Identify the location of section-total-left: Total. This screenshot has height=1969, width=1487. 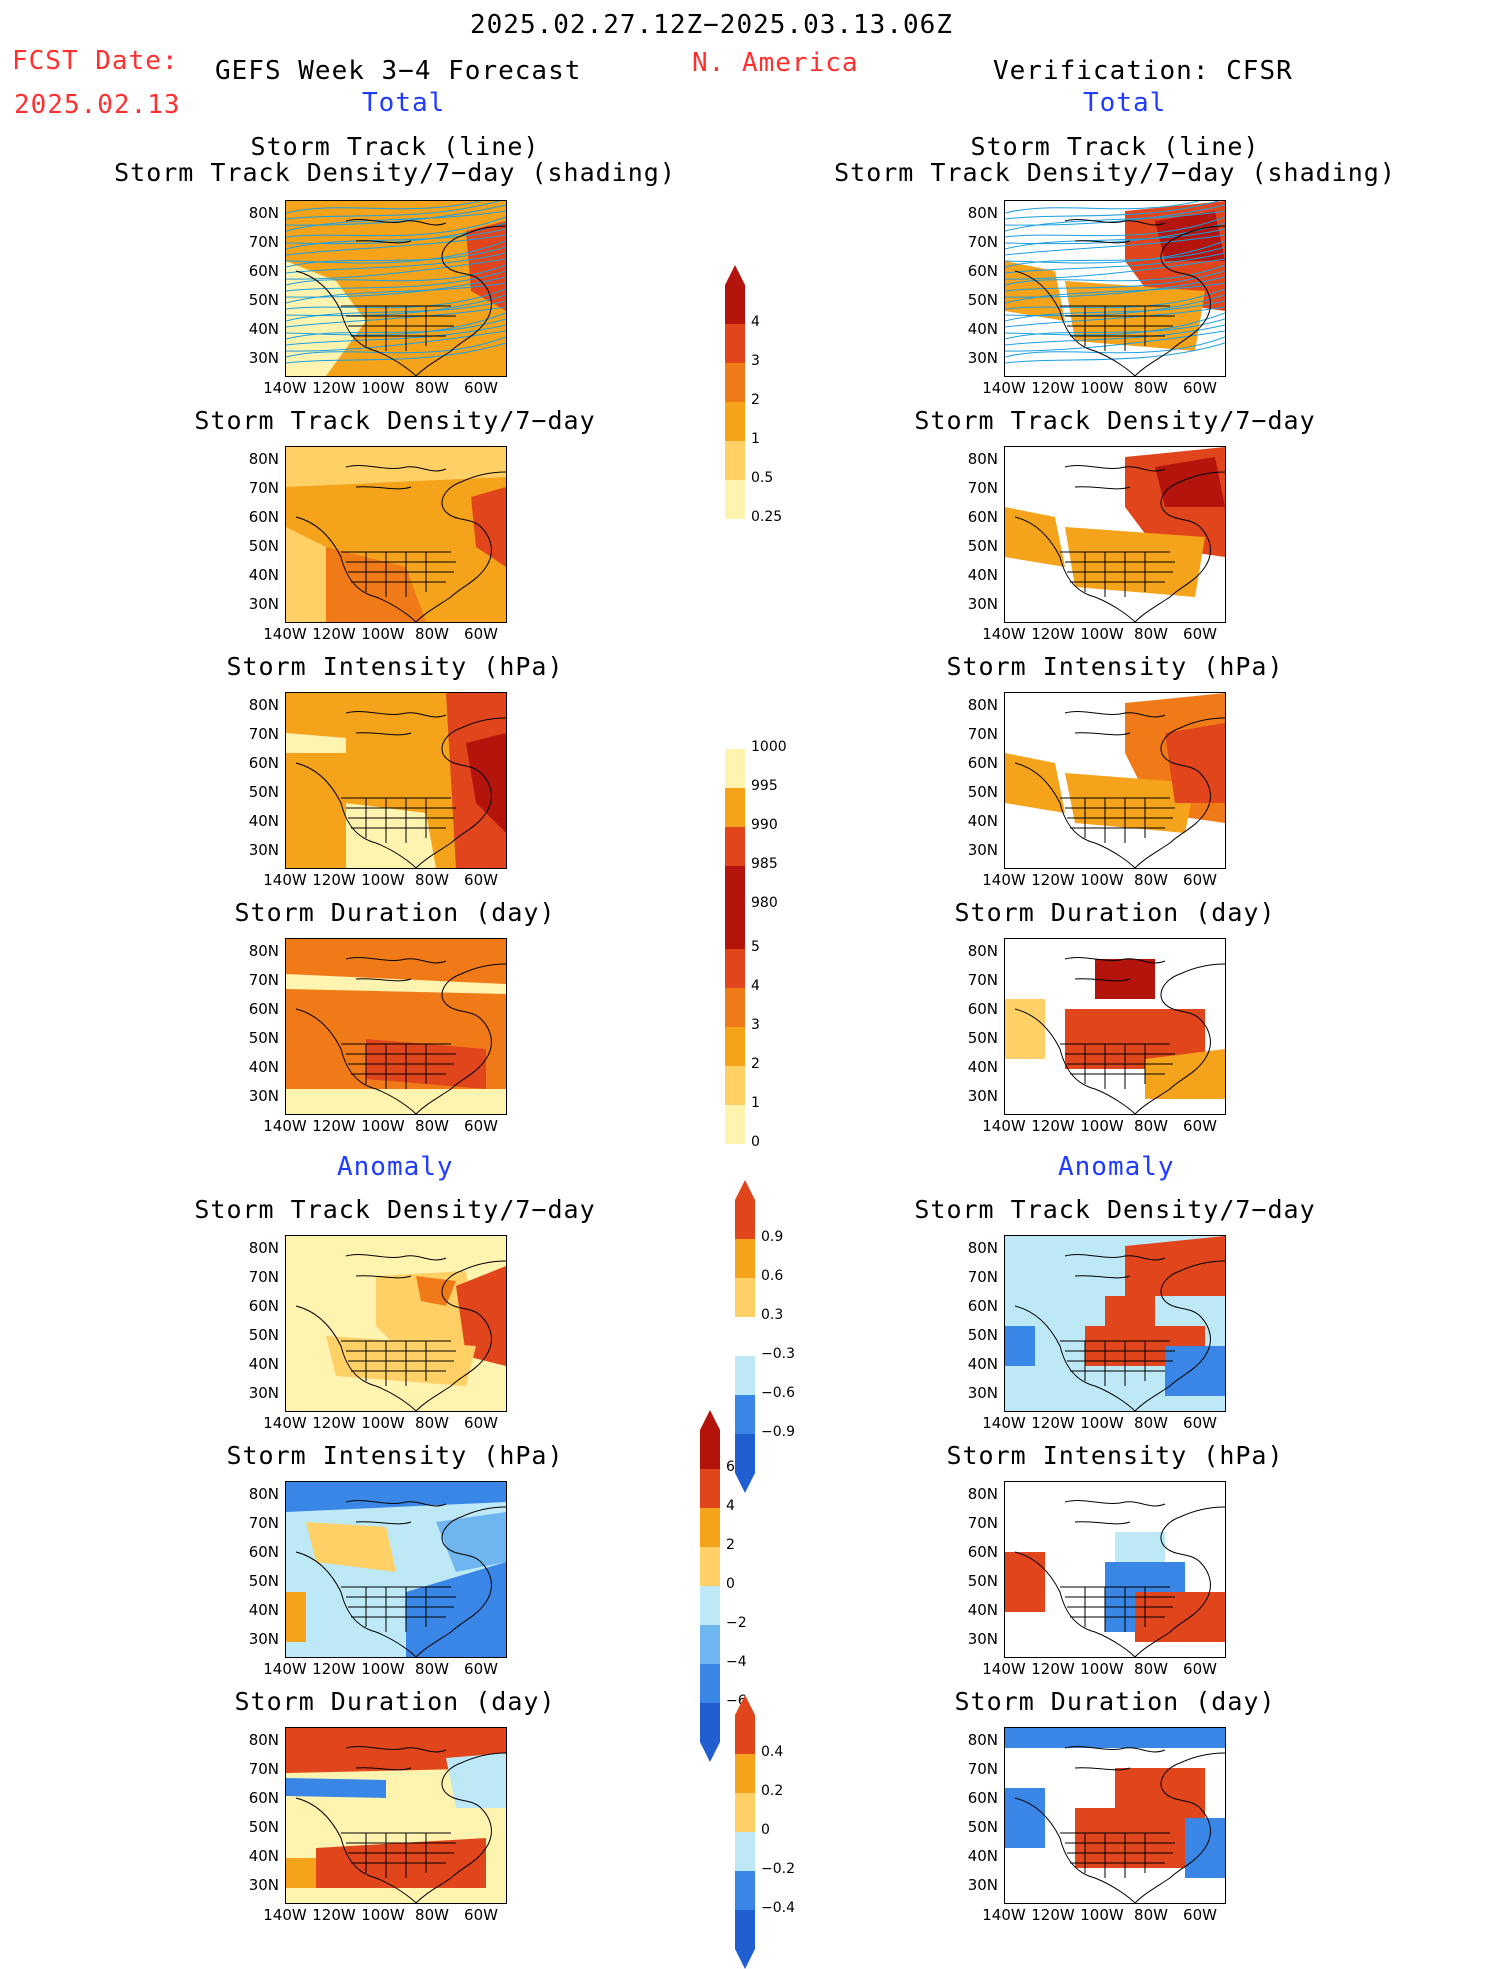
(404, 103).